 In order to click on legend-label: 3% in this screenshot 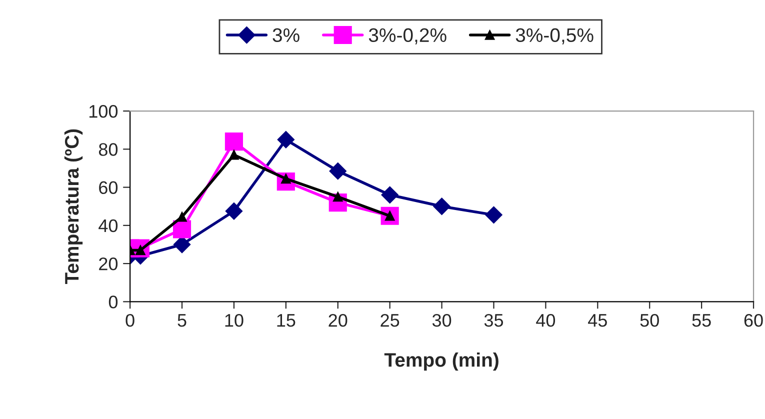, I will do `click(286, 35)`.